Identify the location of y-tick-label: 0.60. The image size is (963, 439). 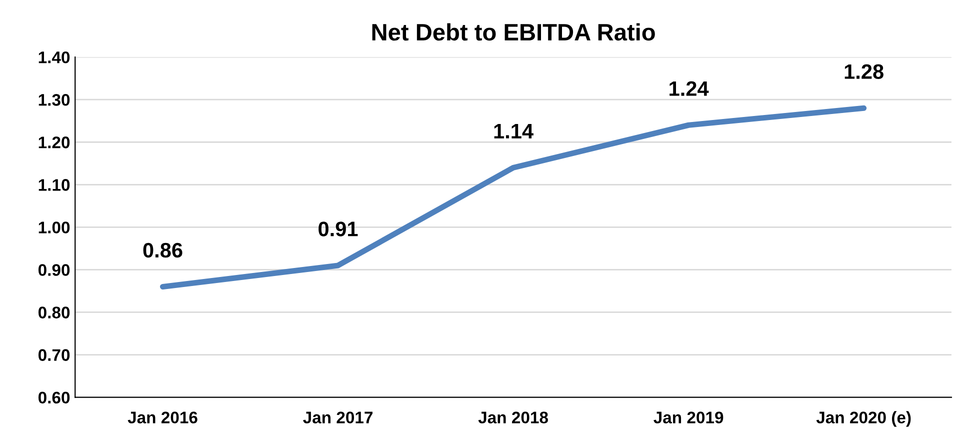
(54, 398).